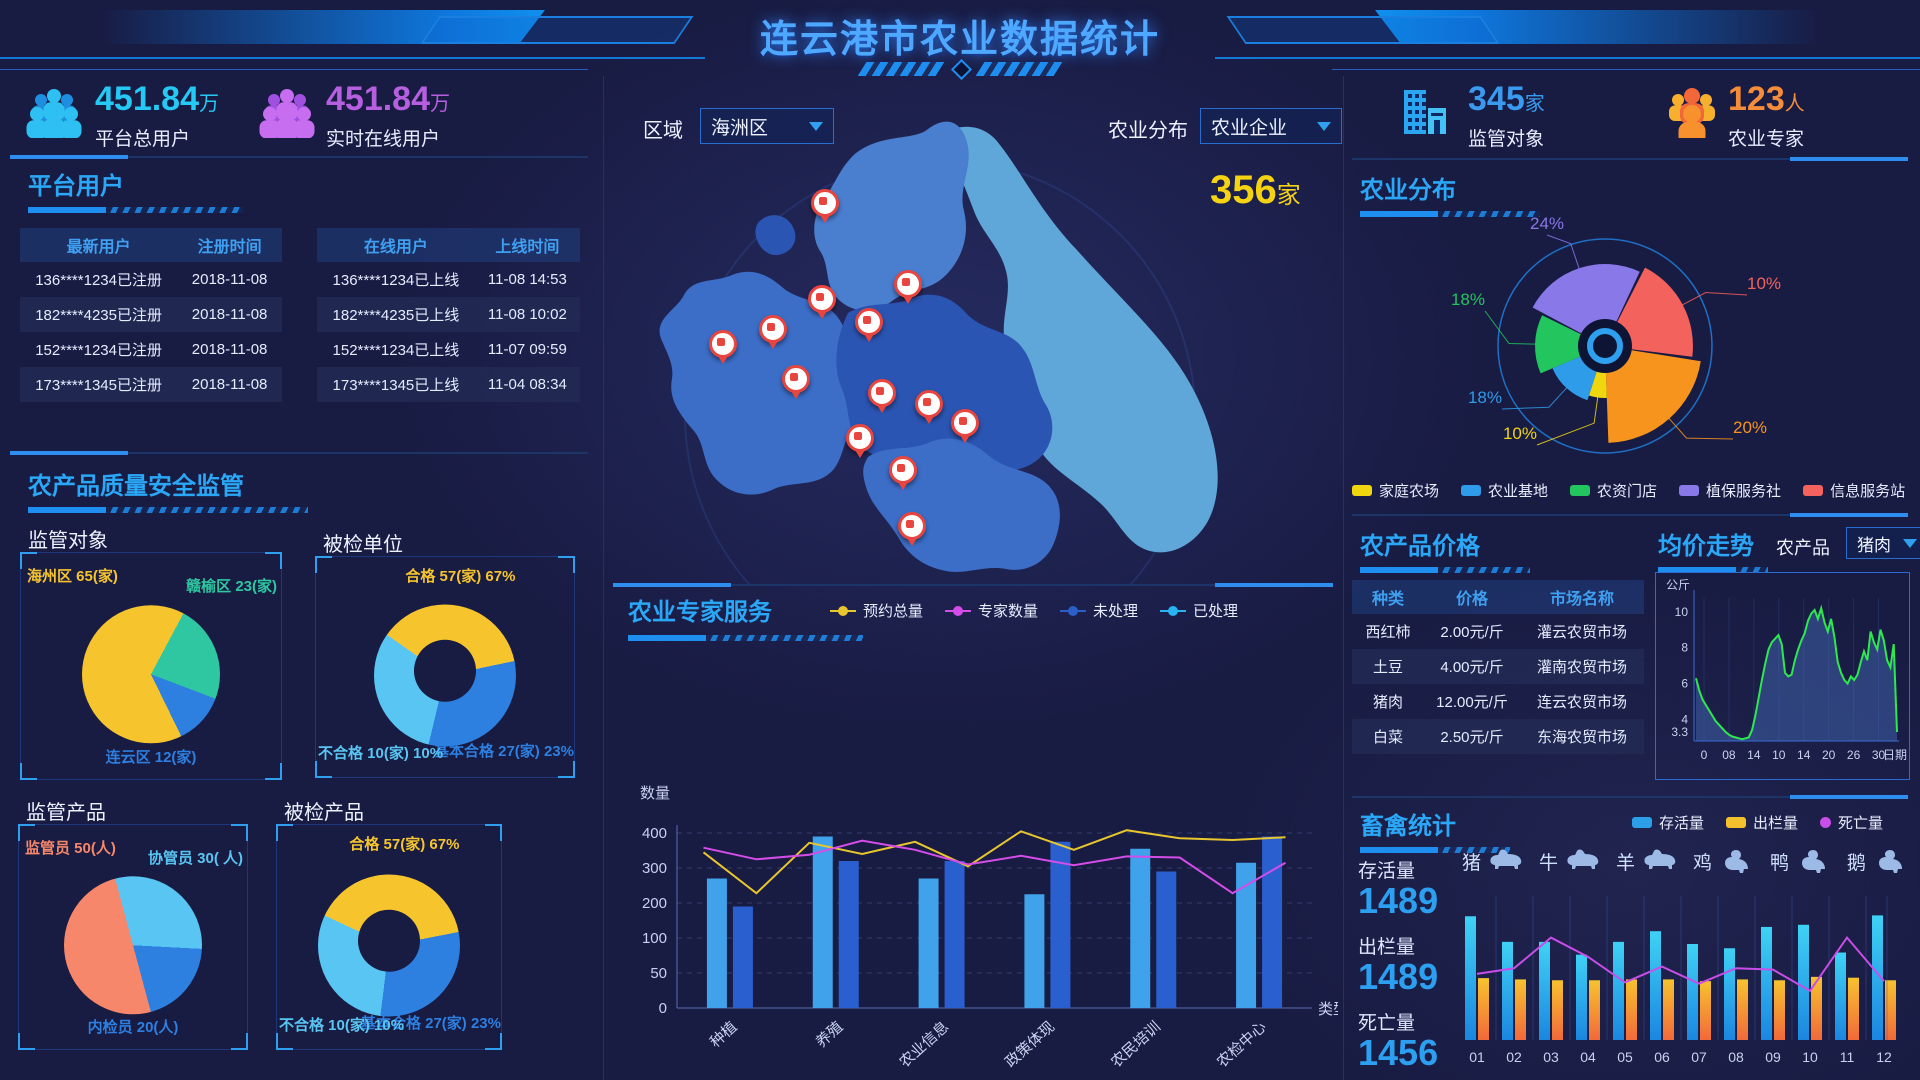 The height and width of the screenshot is (1080, 1920). Describe the element at coordinates (1736, 861) in the screenshot. I see `chicken-icon` at that location.